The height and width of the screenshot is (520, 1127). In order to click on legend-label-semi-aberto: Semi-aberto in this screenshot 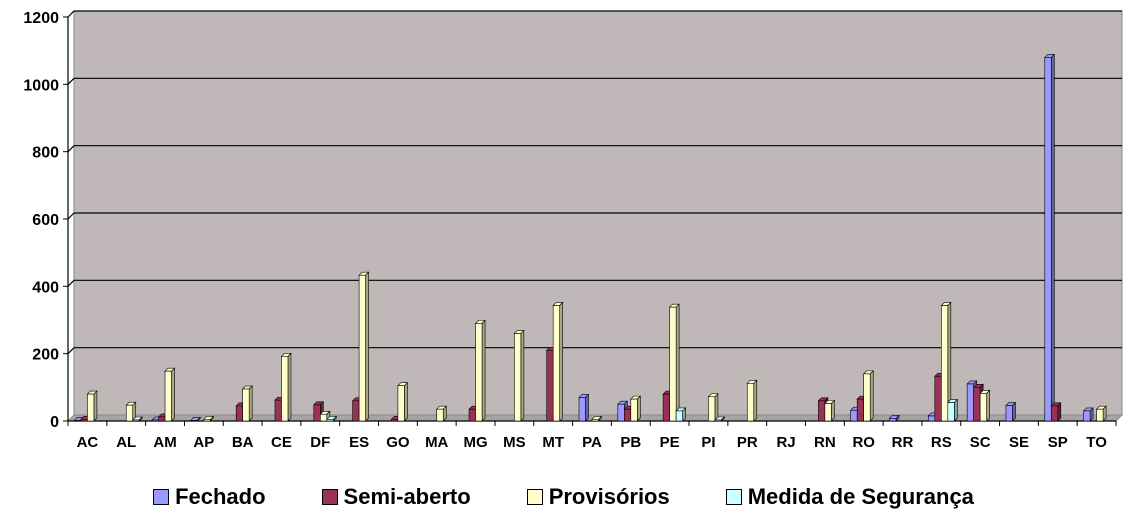, I will do `click(407, 496)`.